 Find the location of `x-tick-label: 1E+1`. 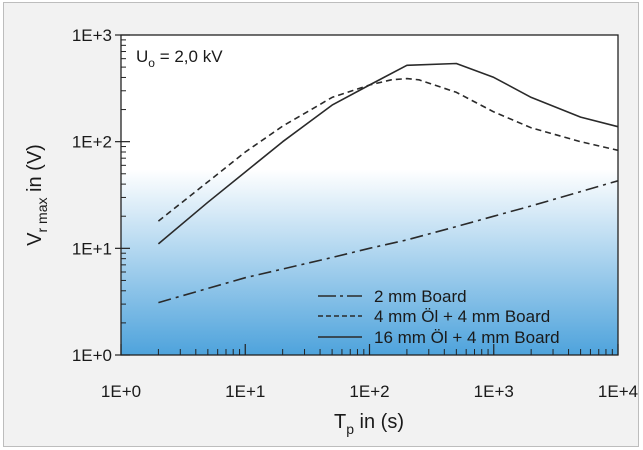

x-tick-label: 1E+1 is located at coordinates (245, 391).